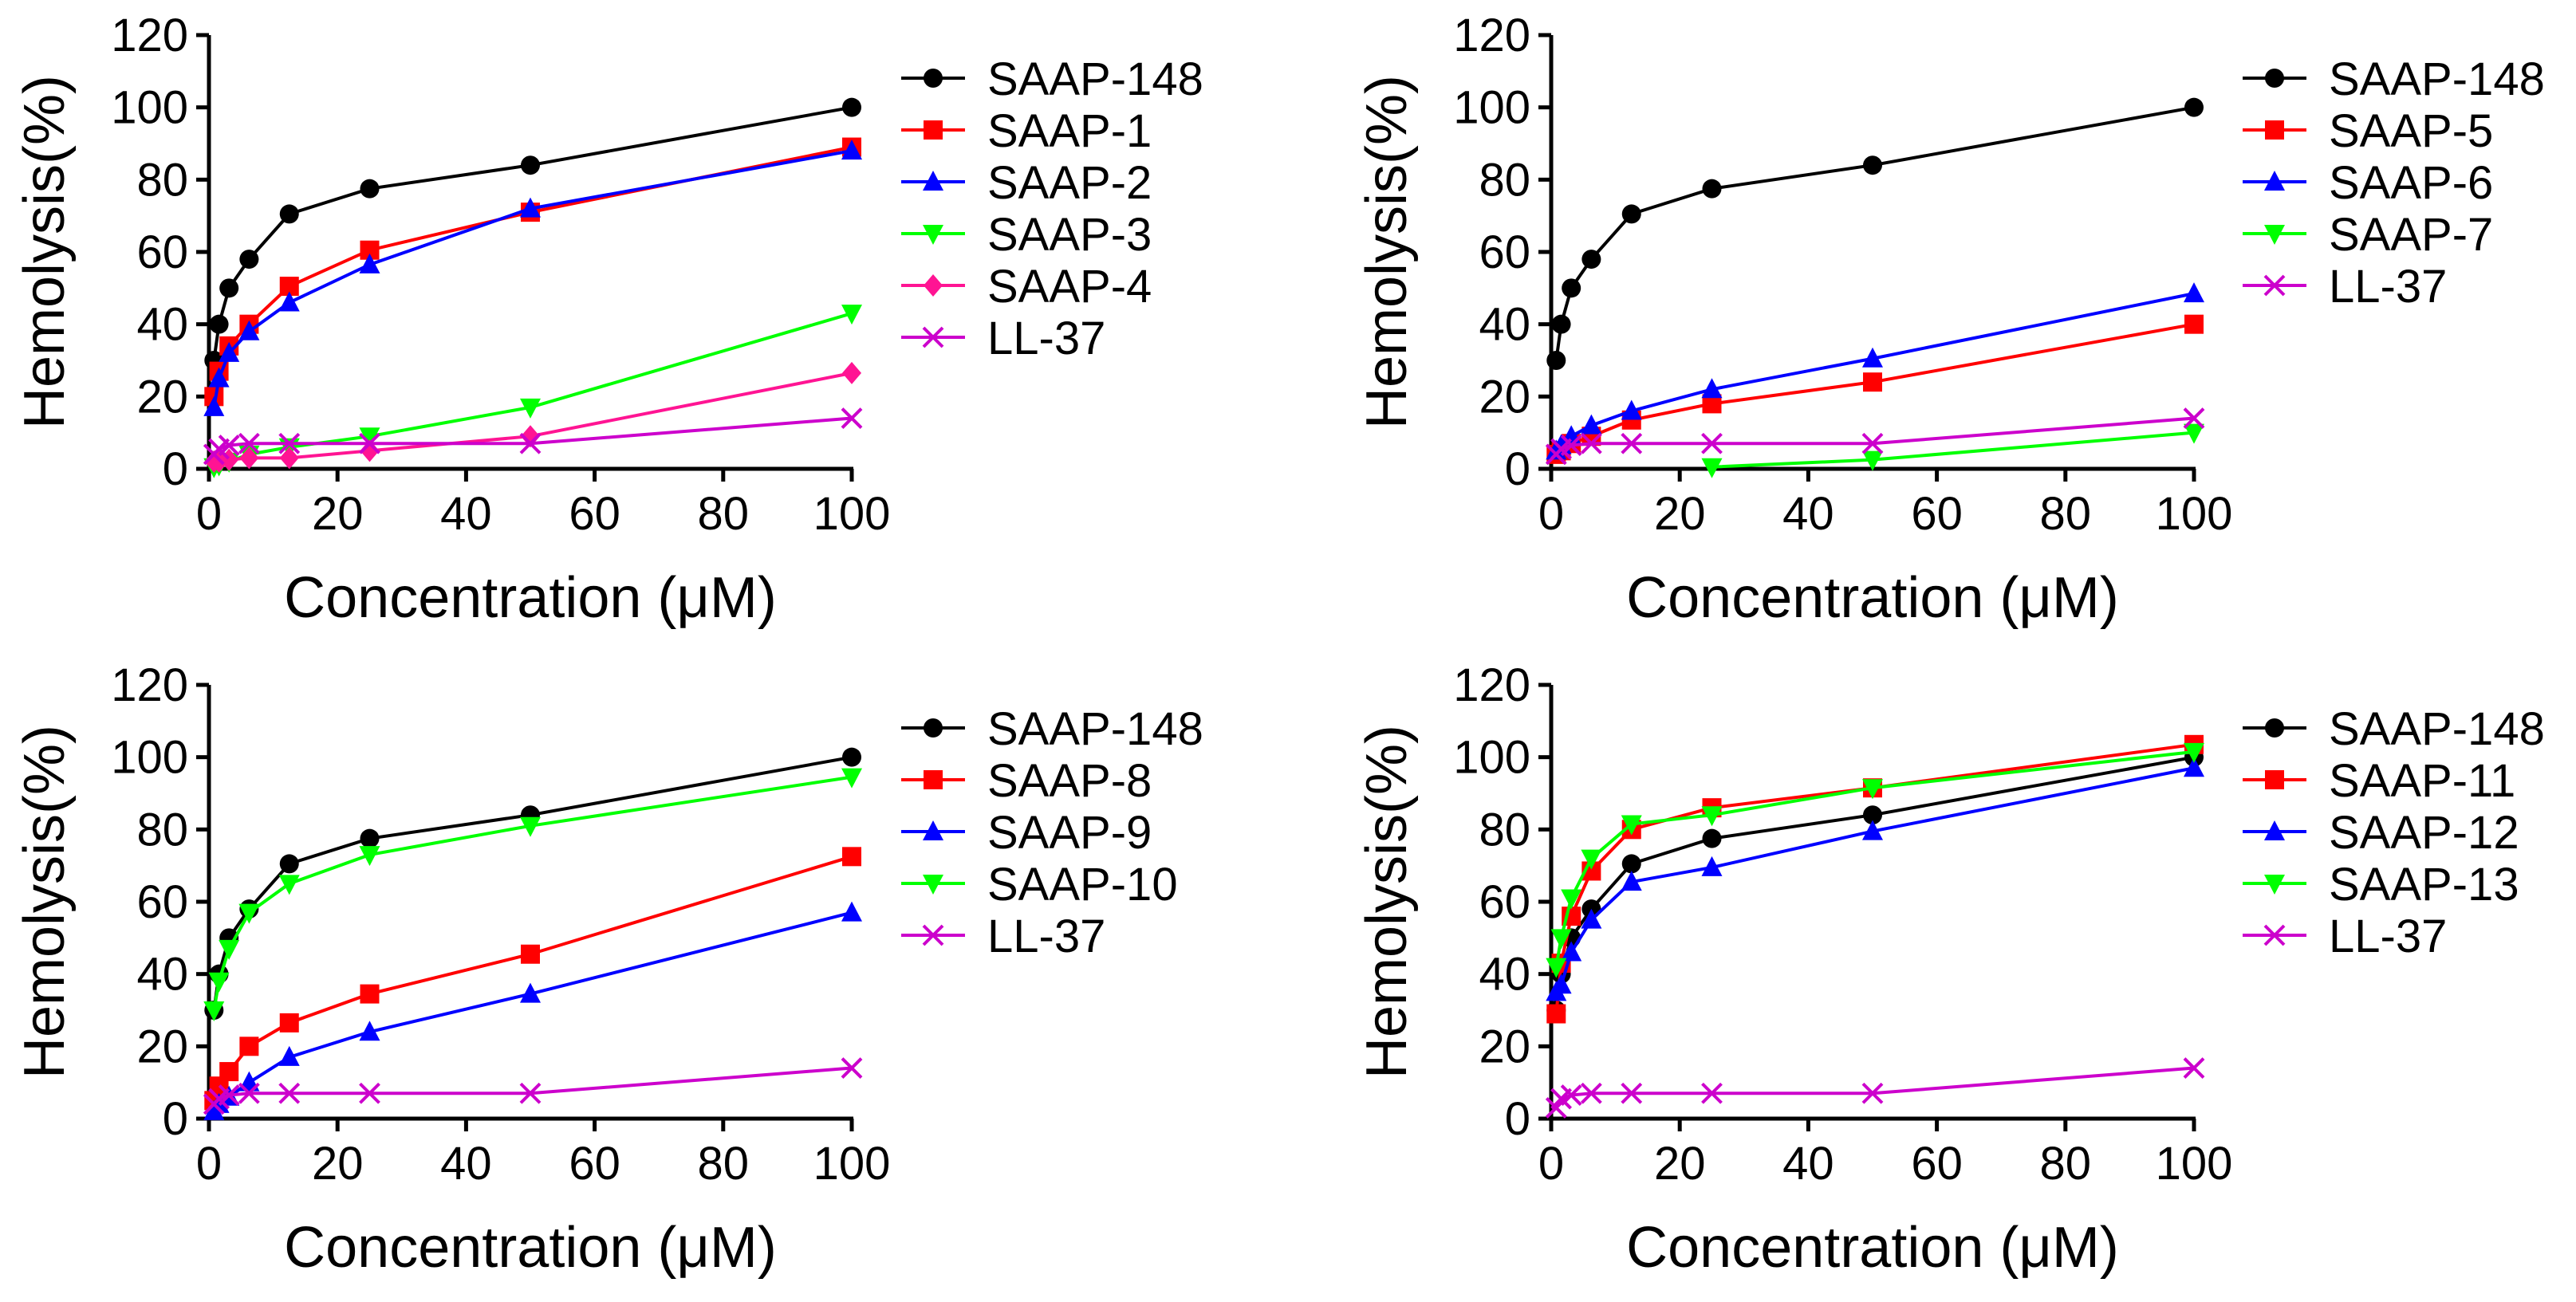  I want to click on y-tick-label: 80, so click(1504, 830).